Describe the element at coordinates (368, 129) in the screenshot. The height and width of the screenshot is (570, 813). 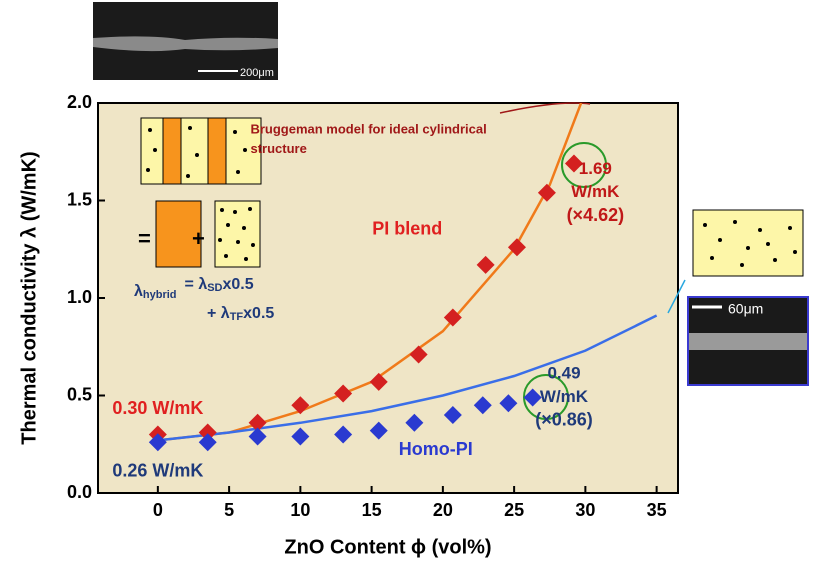
I see `annotation: Bruggeman model for ideal cylindrical` at that location.